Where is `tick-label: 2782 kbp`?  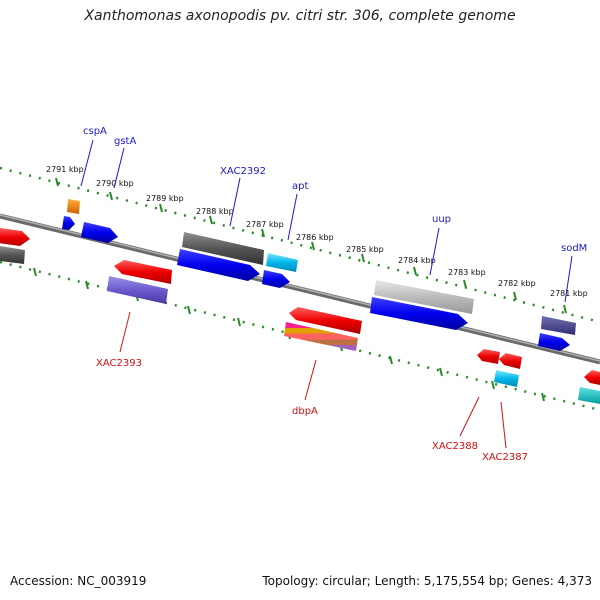
tick-label: 2782 kbp is located at coordinates (517, 283).